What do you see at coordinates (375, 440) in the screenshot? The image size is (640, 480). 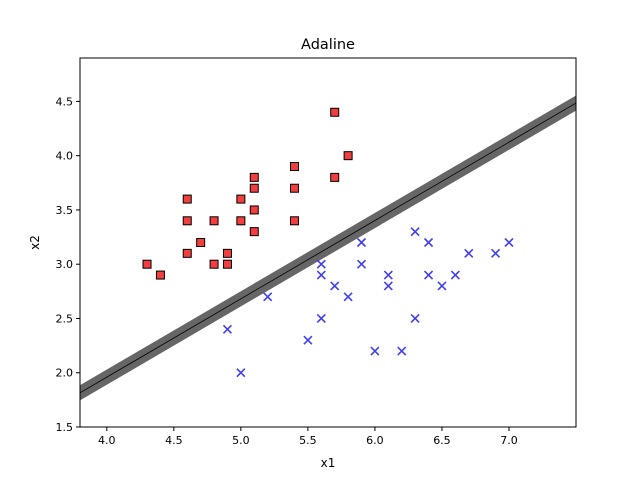 I see `x-tick-label: 6.0` at bounding box center [375, 440].